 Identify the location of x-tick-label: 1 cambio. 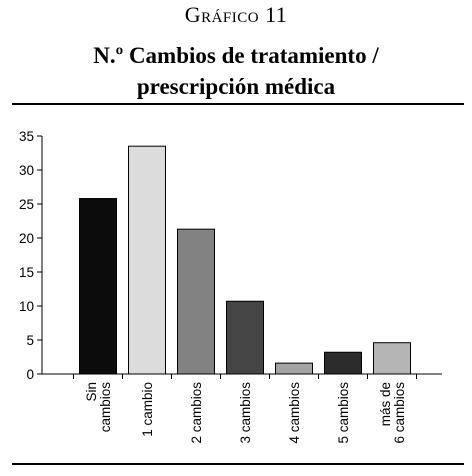
(147, 409).